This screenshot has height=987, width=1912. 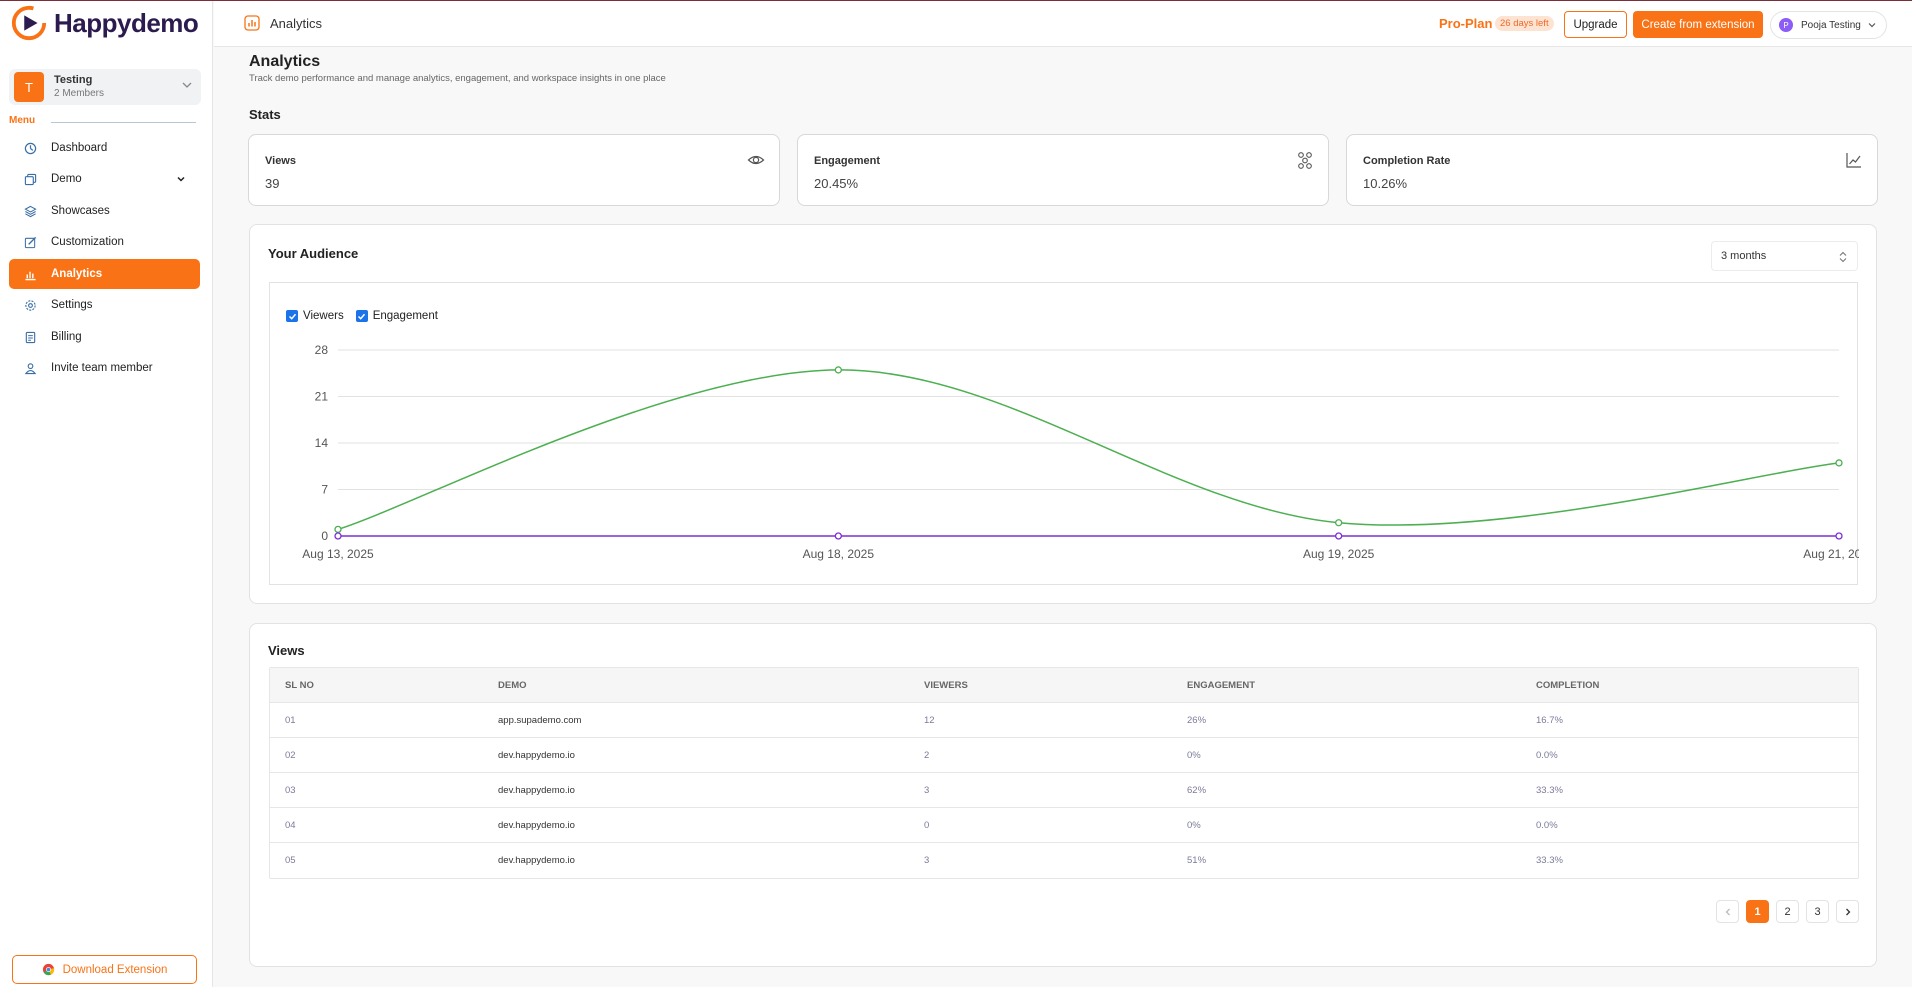 I want to click on sidebar-item-invite-team-member: Invite team member, so click(x=104, y=368).